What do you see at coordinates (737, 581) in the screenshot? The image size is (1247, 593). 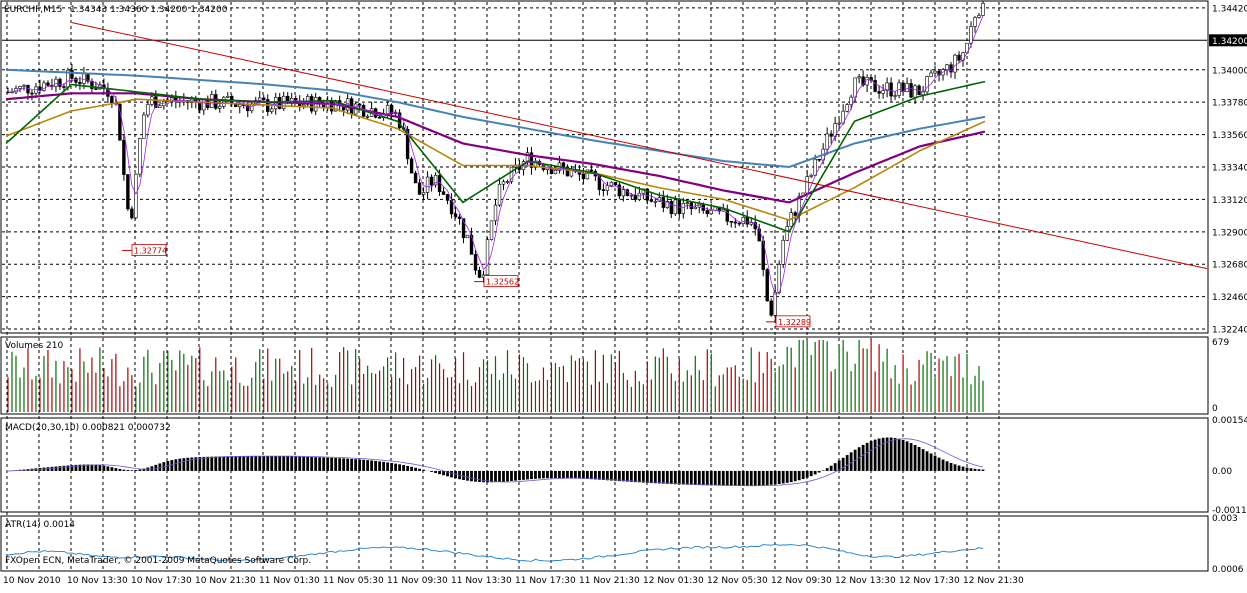 I see `time-tick-label: 12 Nov 05:30` at bounding box center [737, 581].